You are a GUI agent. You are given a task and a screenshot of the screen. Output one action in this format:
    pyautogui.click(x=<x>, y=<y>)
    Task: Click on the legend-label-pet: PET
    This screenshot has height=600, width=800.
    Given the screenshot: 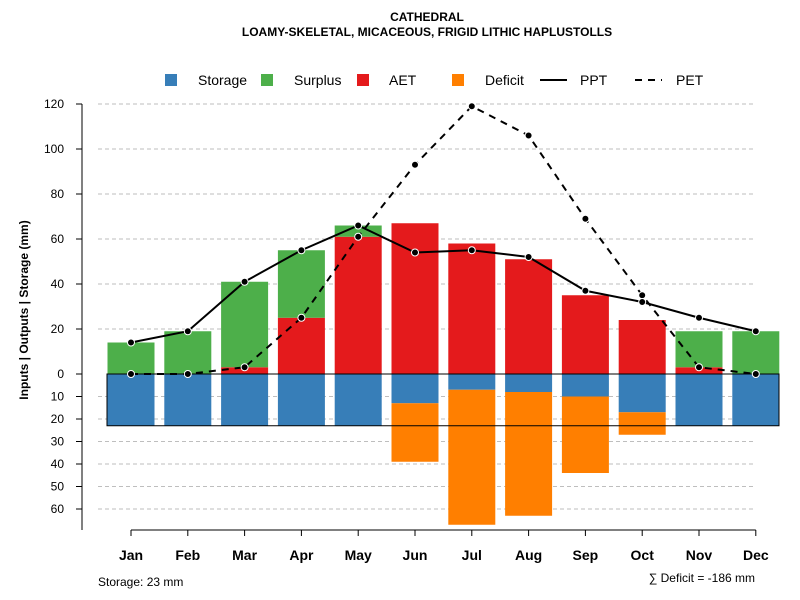 What is the action you would take?
    pyautogui.click(x=690, y=80)
    